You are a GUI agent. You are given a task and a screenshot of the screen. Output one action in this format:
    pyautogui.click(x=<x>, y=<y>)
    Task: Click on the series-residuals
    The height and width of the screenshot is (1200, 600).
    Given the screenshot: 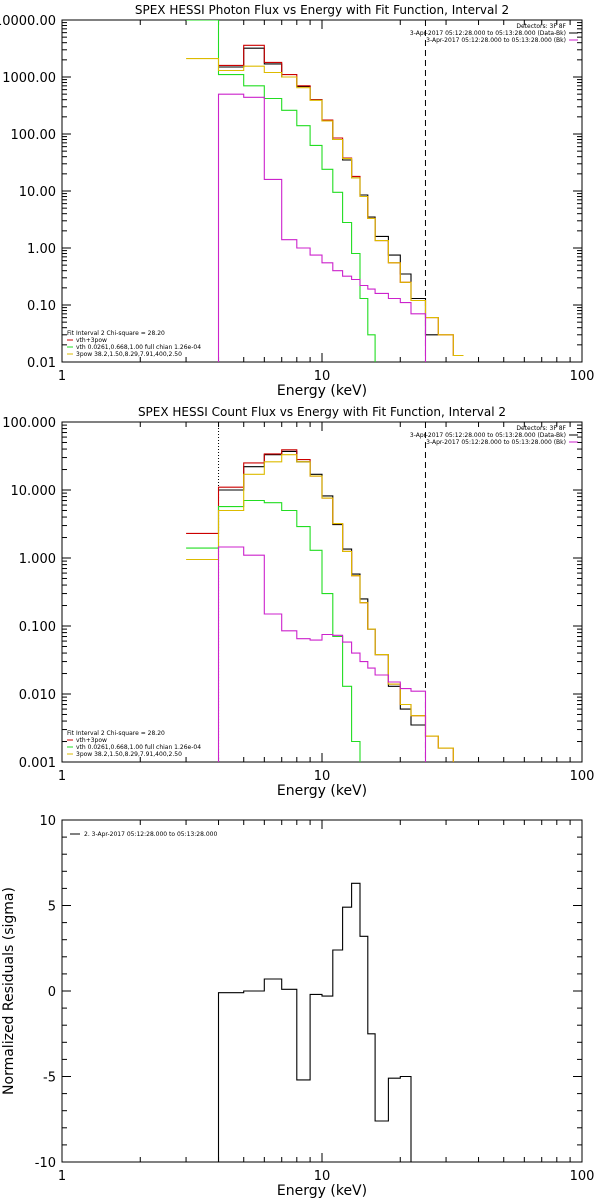 What is the action you would take?
    pyautogui.click(x=314, y=1022)
    